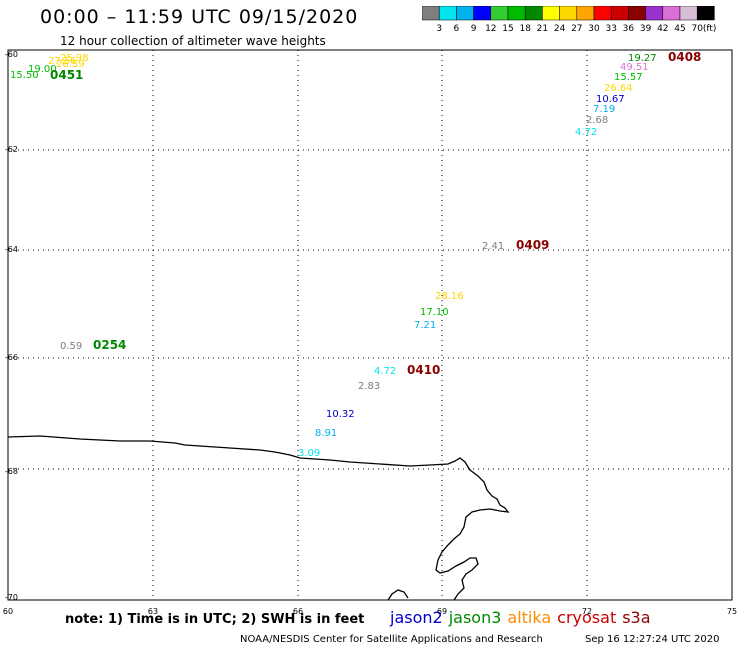  What do you see at coordinates (11, 597) in the screenshot?
I see `latitude-label: -70` at bounding box center [11, 597].